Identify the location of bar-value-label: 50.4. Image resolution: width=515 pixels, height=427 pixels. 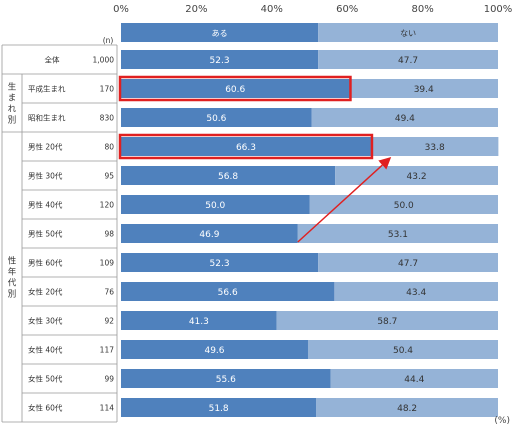
(403, 351).